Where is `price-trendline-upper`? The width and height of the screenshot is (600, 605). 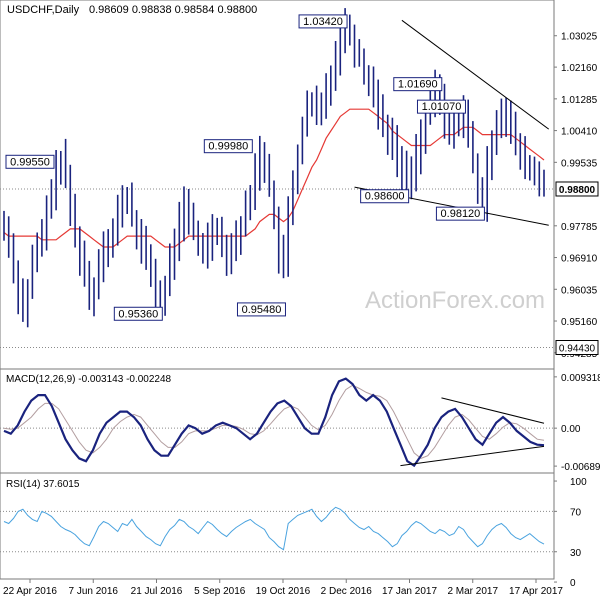
price-trendline-upper is located at coordinates (475, 74).